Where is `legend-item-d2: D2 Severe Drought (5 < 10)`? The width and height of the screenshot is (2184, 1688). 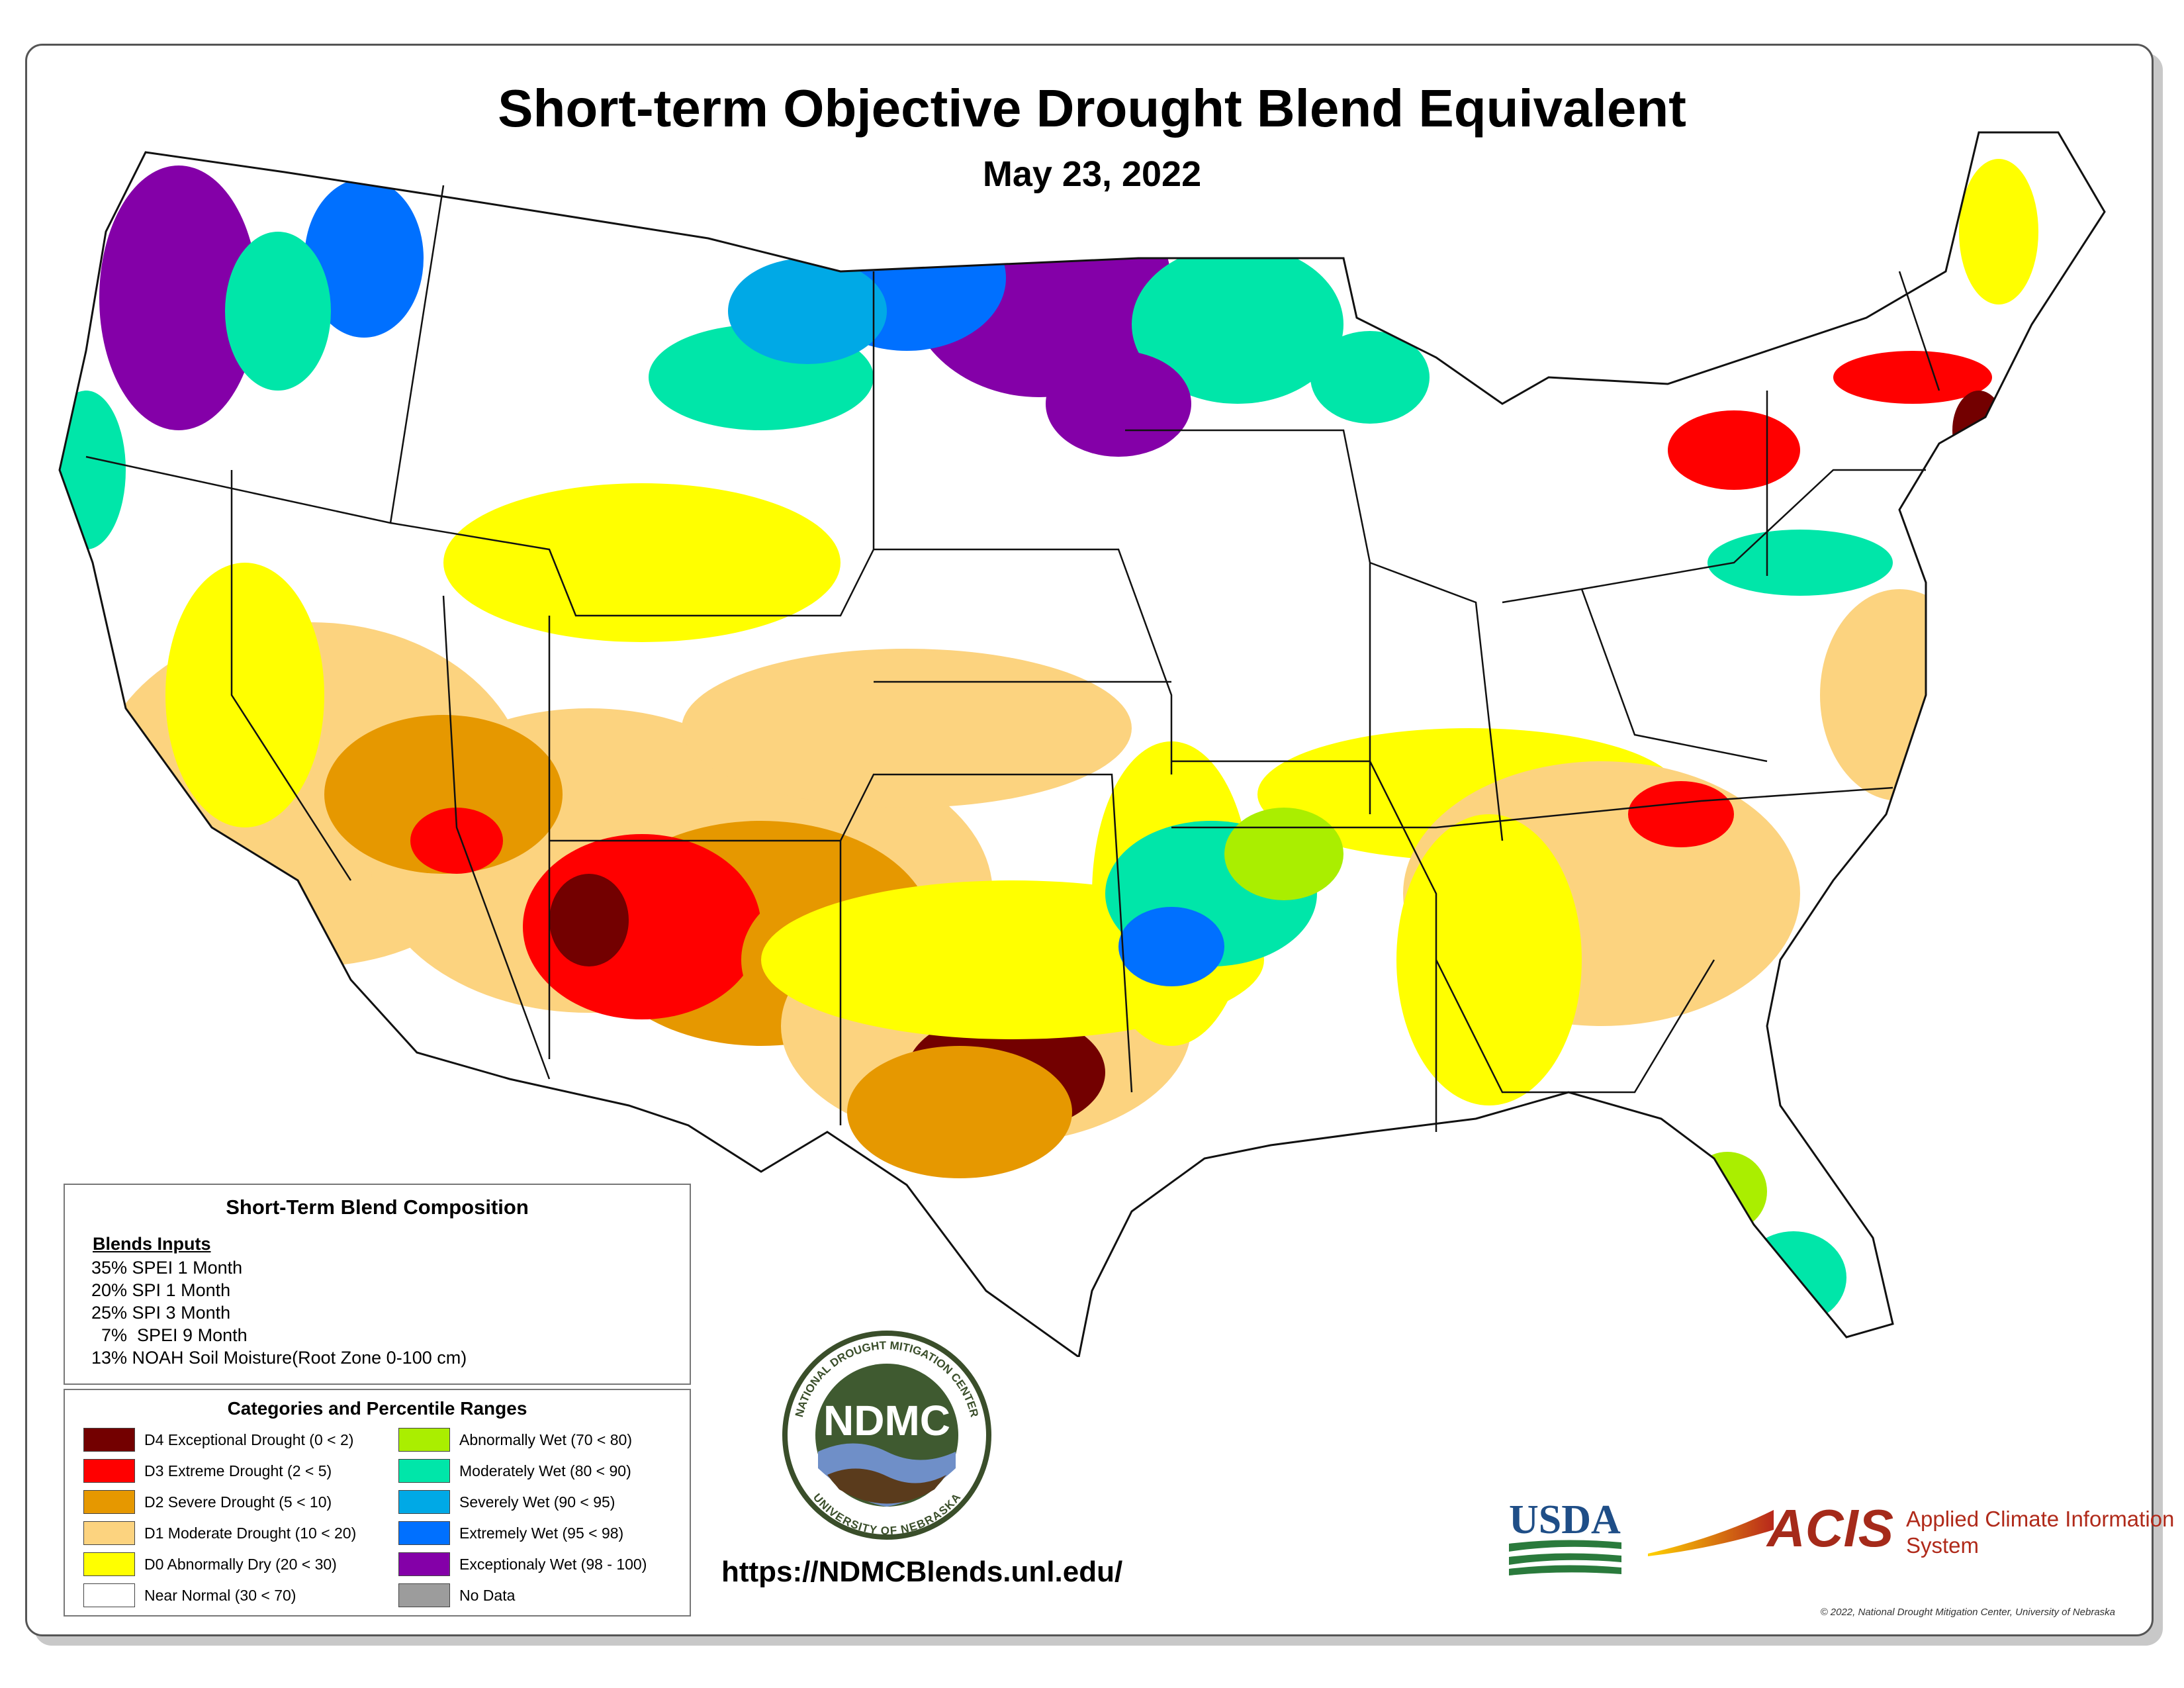 legend-item-d2: D2 Severe Drought (5 < 10) is located at coordinates (208, 1502).